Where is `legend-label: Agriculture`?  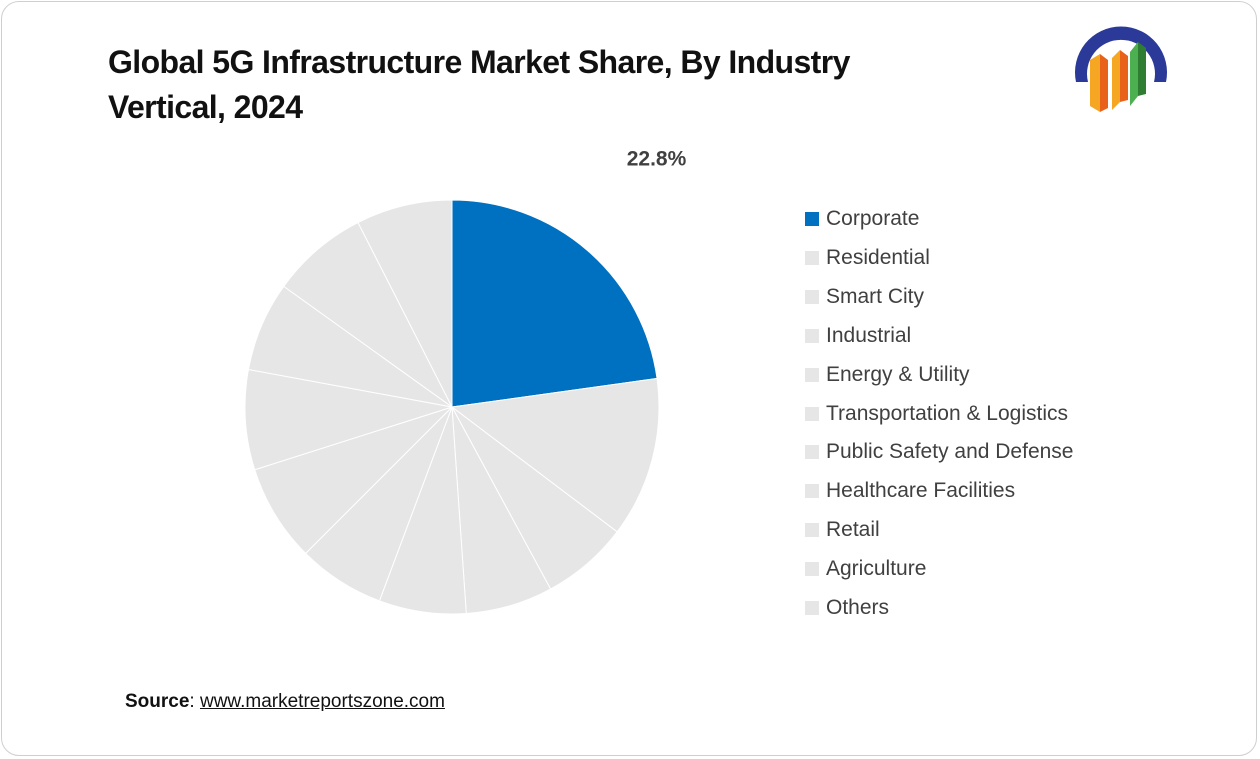
legend-label: Agriculture is located at coordinates (876, 569).